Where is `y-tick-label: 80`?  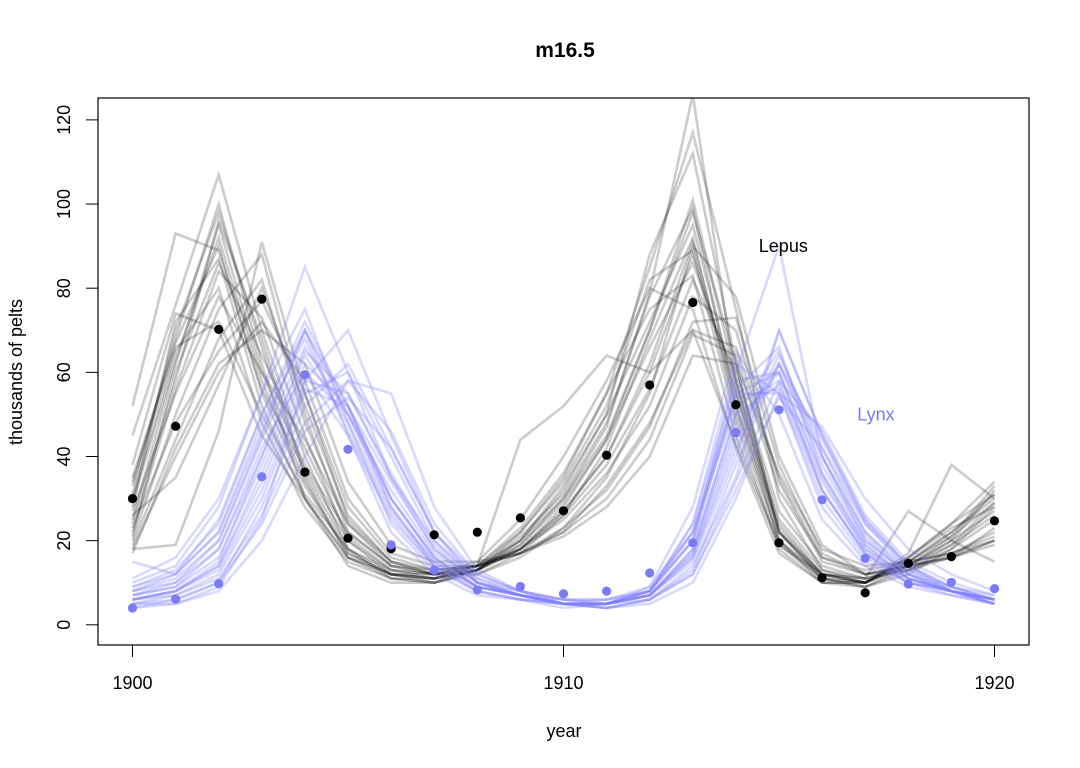 y-tick-label: 80 is located at coordinates (64, 288).